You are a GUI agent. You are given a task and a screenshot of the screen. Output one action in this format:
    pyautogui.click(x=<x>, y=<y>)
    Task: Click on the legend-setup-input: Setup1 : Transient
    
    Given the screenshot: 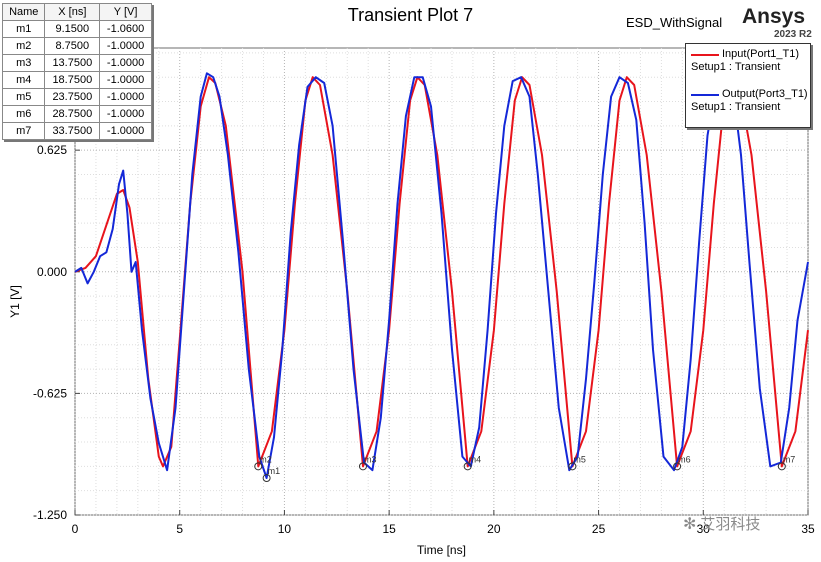 What is the action you would take?
    pyautogui.click(x=736, y=67)
    